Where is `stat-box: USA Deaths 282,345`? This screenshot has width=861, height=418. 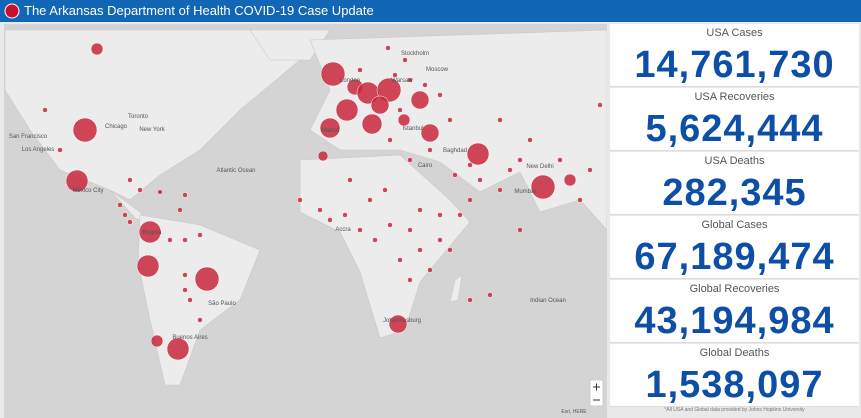 stat-box: USA Deaths 282,345 is located at coordinates (734, 183).